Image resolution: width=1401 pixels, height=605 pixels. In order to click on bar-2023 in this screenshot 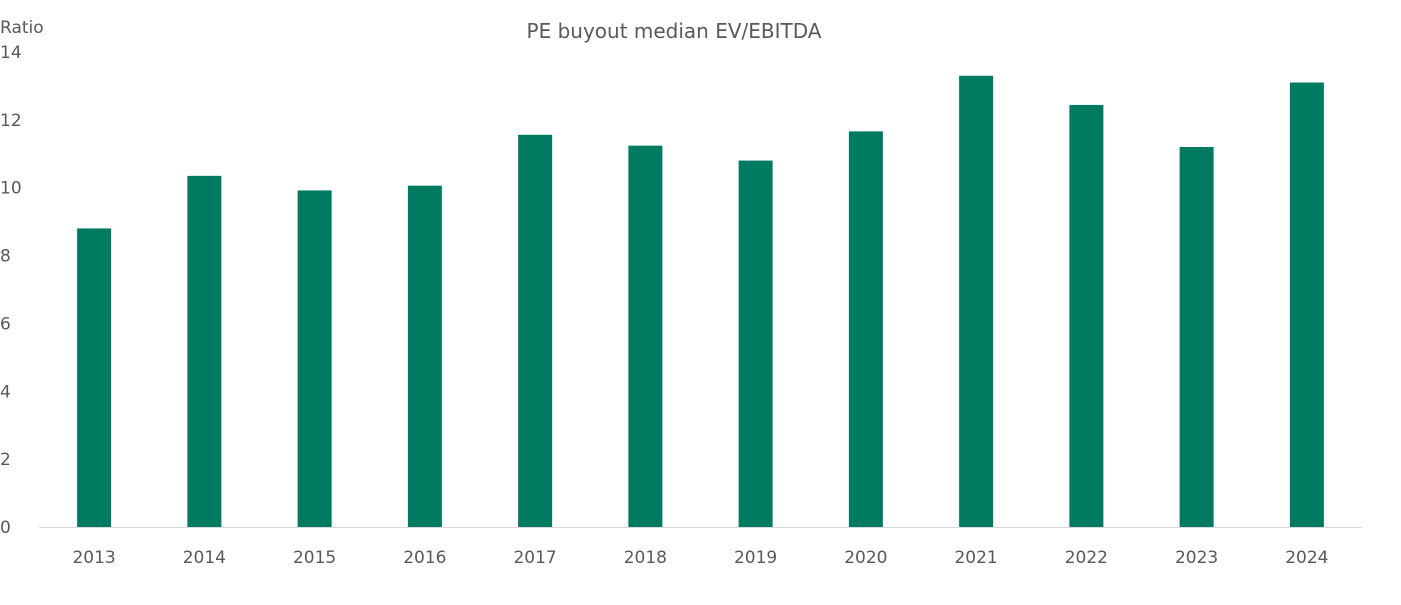, I will do `click(1196, 337)`.